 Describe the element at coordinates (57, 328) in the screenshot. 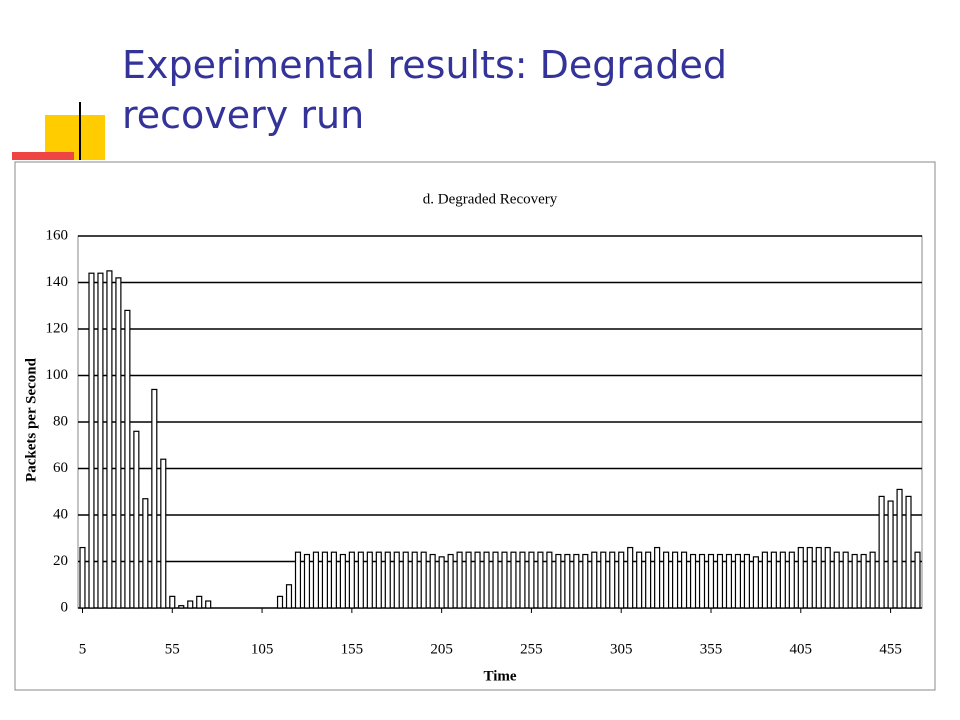

I see `y-tick-label: 120` at that location.